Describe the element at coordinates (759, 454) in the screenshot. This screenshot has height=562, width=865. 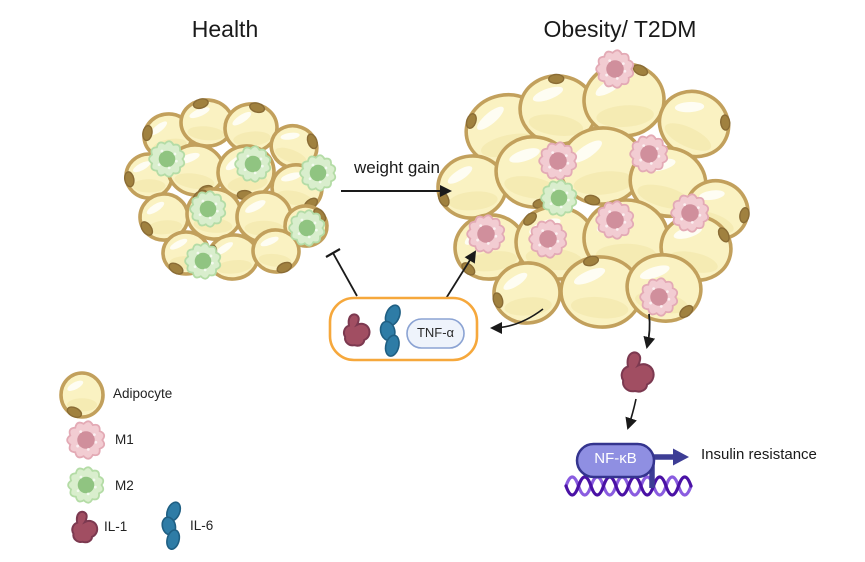
I see `insulin-resistance-label: Insulin resistance` at that location.